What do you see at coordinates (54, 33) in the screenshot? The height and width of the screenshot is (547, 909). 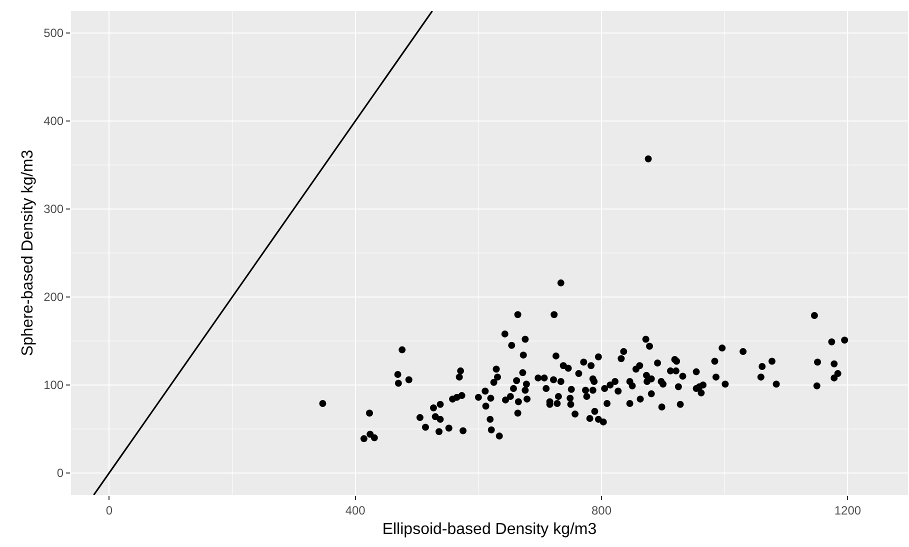 I see `y-tick-label: 500` at bounding box center [54, 33].